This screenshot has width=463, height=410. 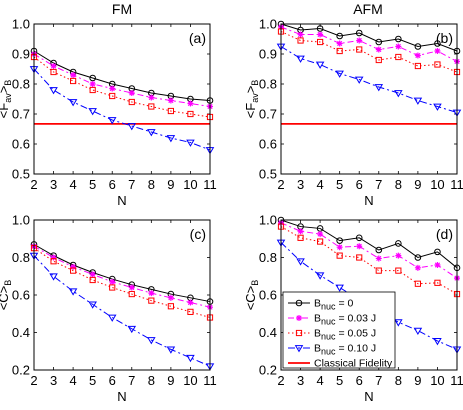 What do you see at coordinates (122, 273) in the screenshot?
I see `series-line-b0` at bounding box center [122, 273].